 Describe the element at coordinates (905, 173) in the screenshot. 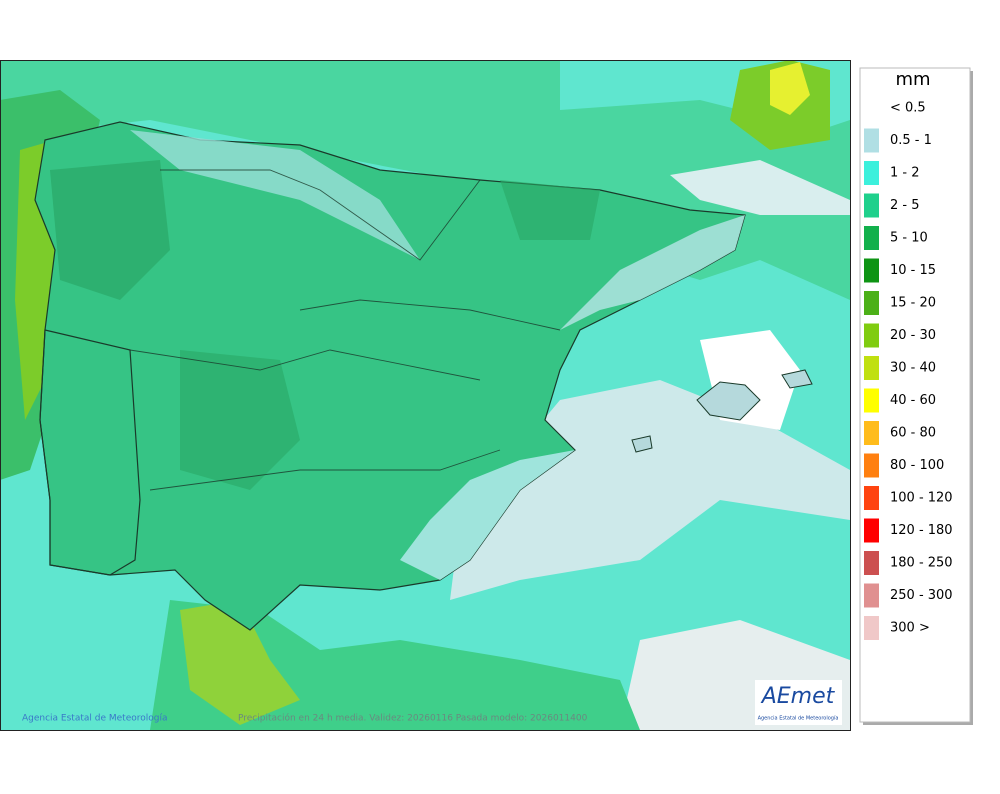

I see `legend-label: 1 - 2` at that location.